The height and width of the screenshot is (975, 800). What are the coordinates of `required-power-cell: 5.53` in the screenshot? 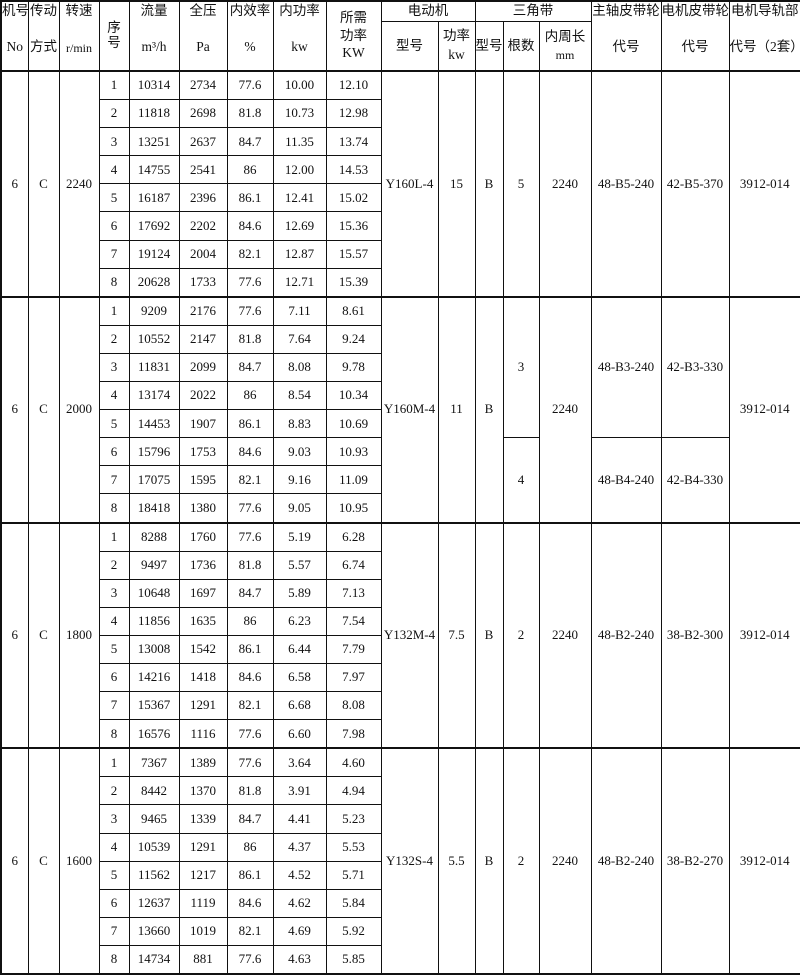 It's located at (353, 847).